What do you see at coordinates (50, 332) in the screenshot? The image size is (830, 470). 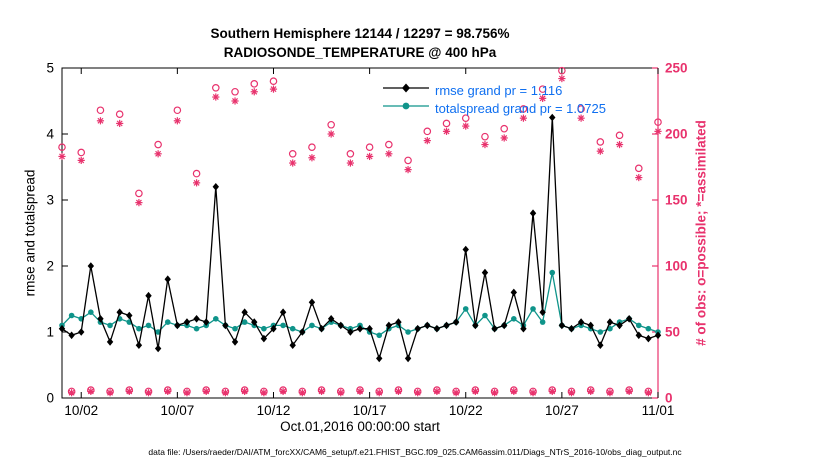 I see `svg-text: 1` at bounding box center [50, 332].